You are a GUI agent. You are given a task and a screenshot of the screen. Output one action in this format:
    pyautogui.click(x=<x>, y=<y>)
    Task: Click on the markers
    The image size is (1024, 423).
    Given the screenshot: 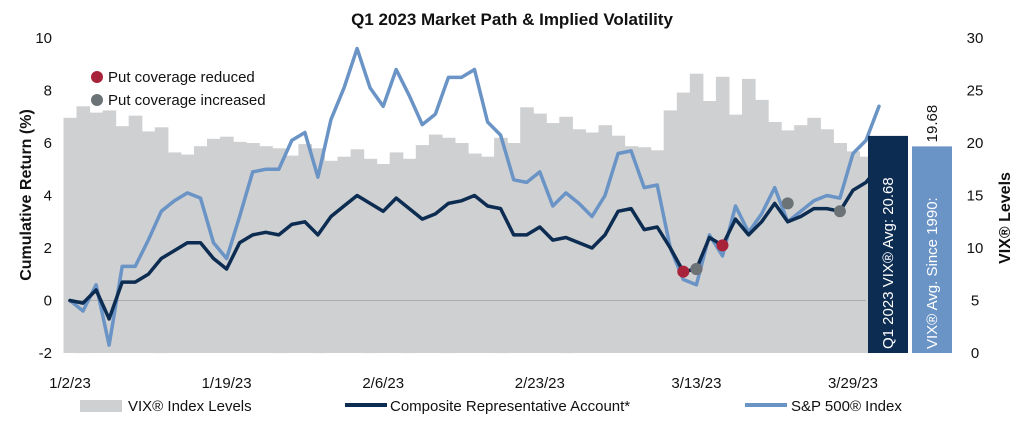 What is the action you would take?
    pyautogui.click(x=761, y=237)
    